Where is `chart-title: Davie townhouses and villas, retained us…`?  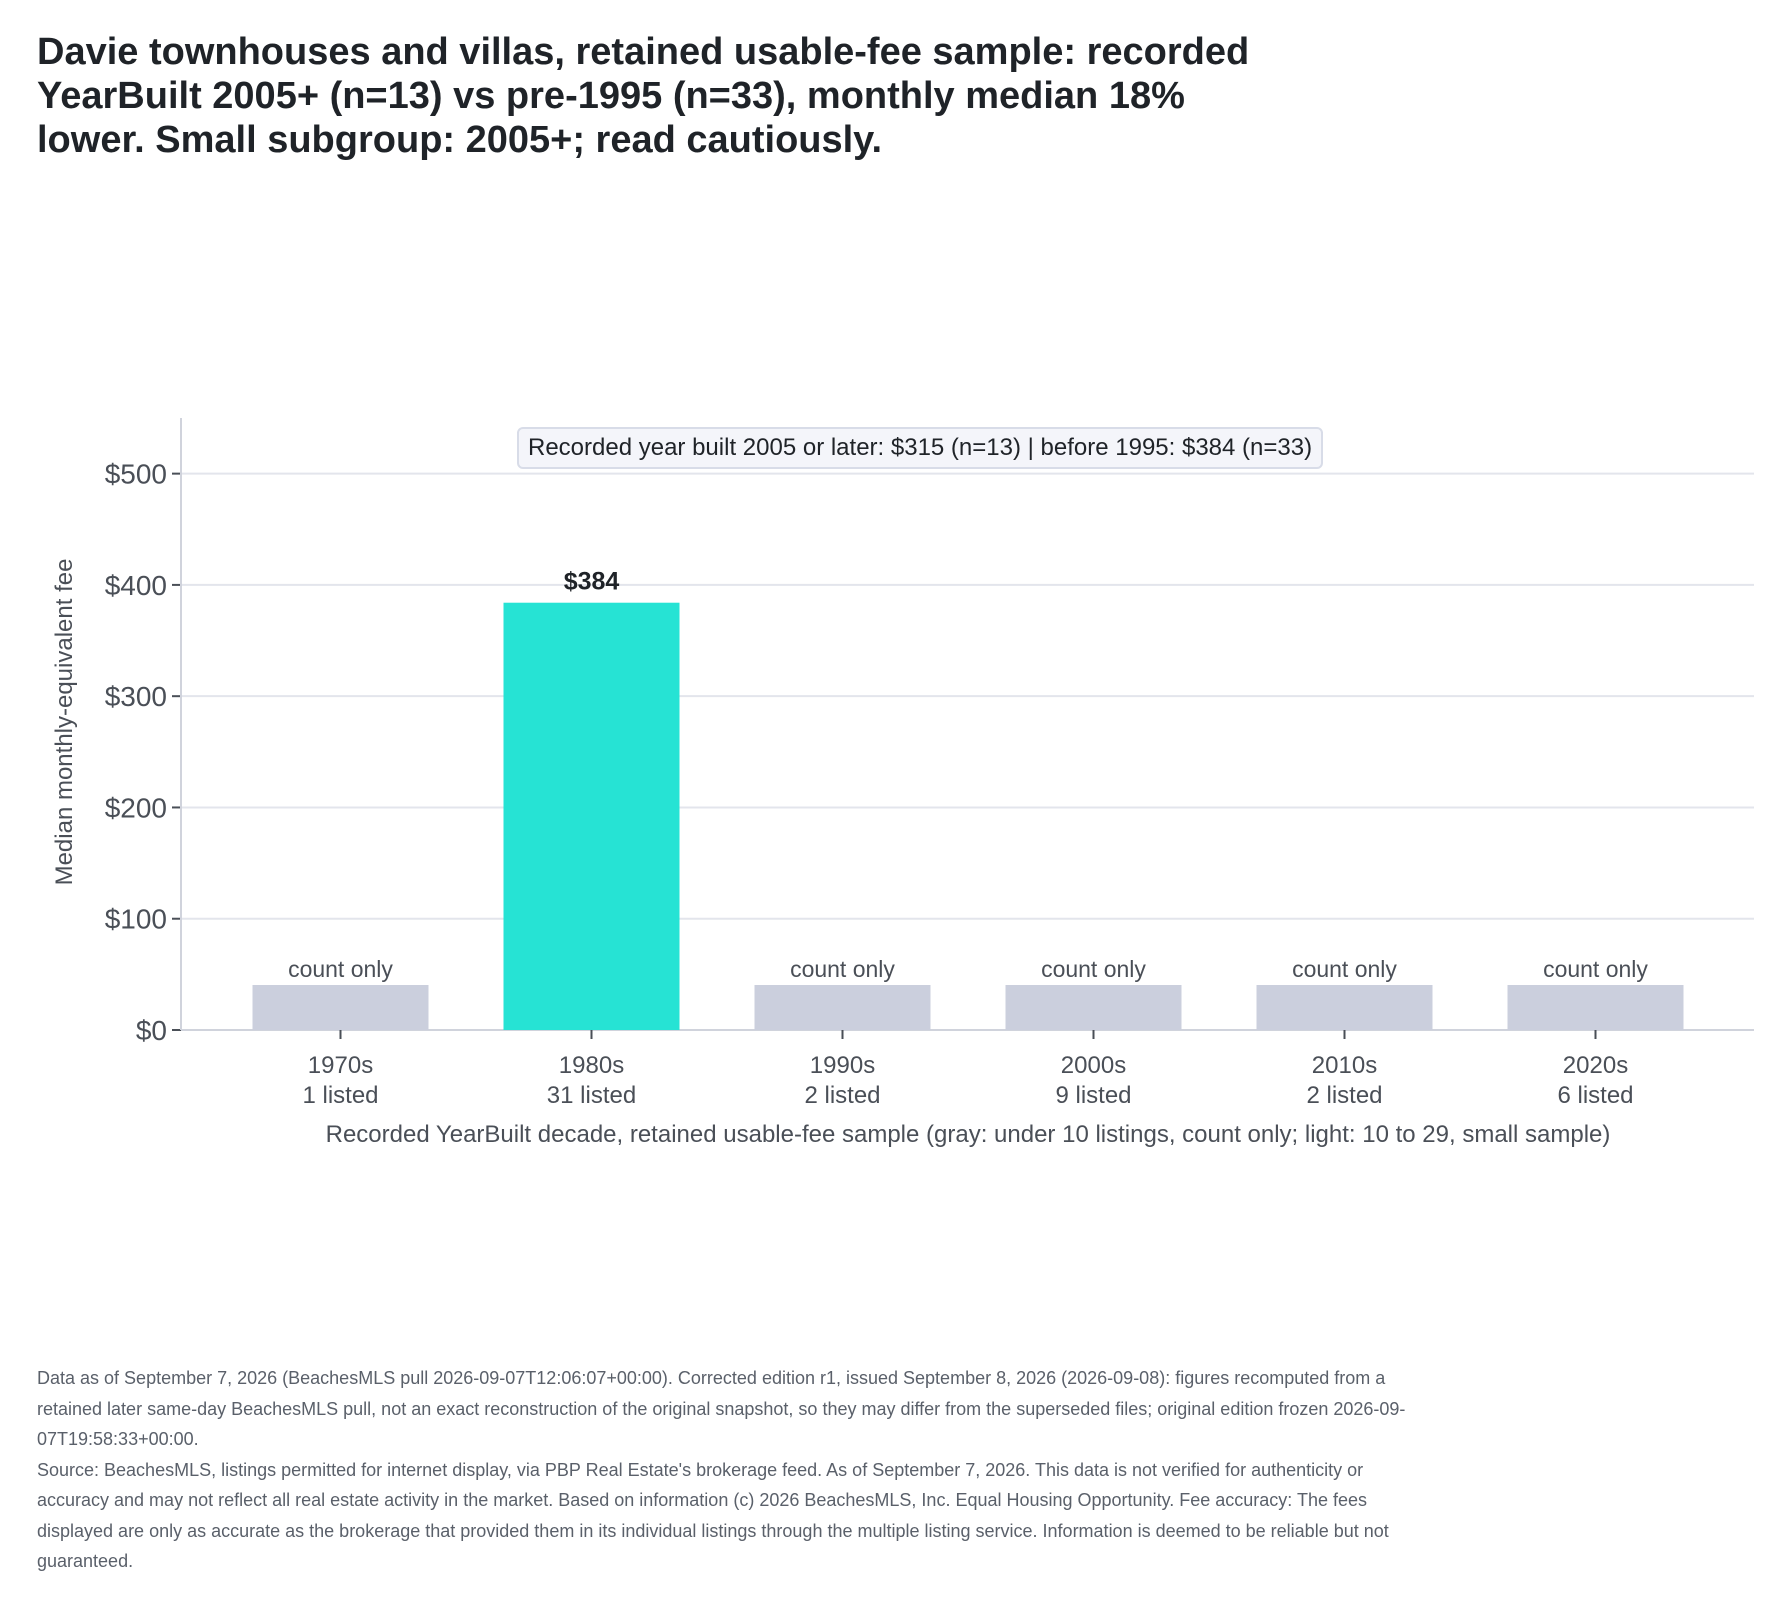 chart-title: Davie townhouses and villas, retained us… is located at coordinates (643, 96).